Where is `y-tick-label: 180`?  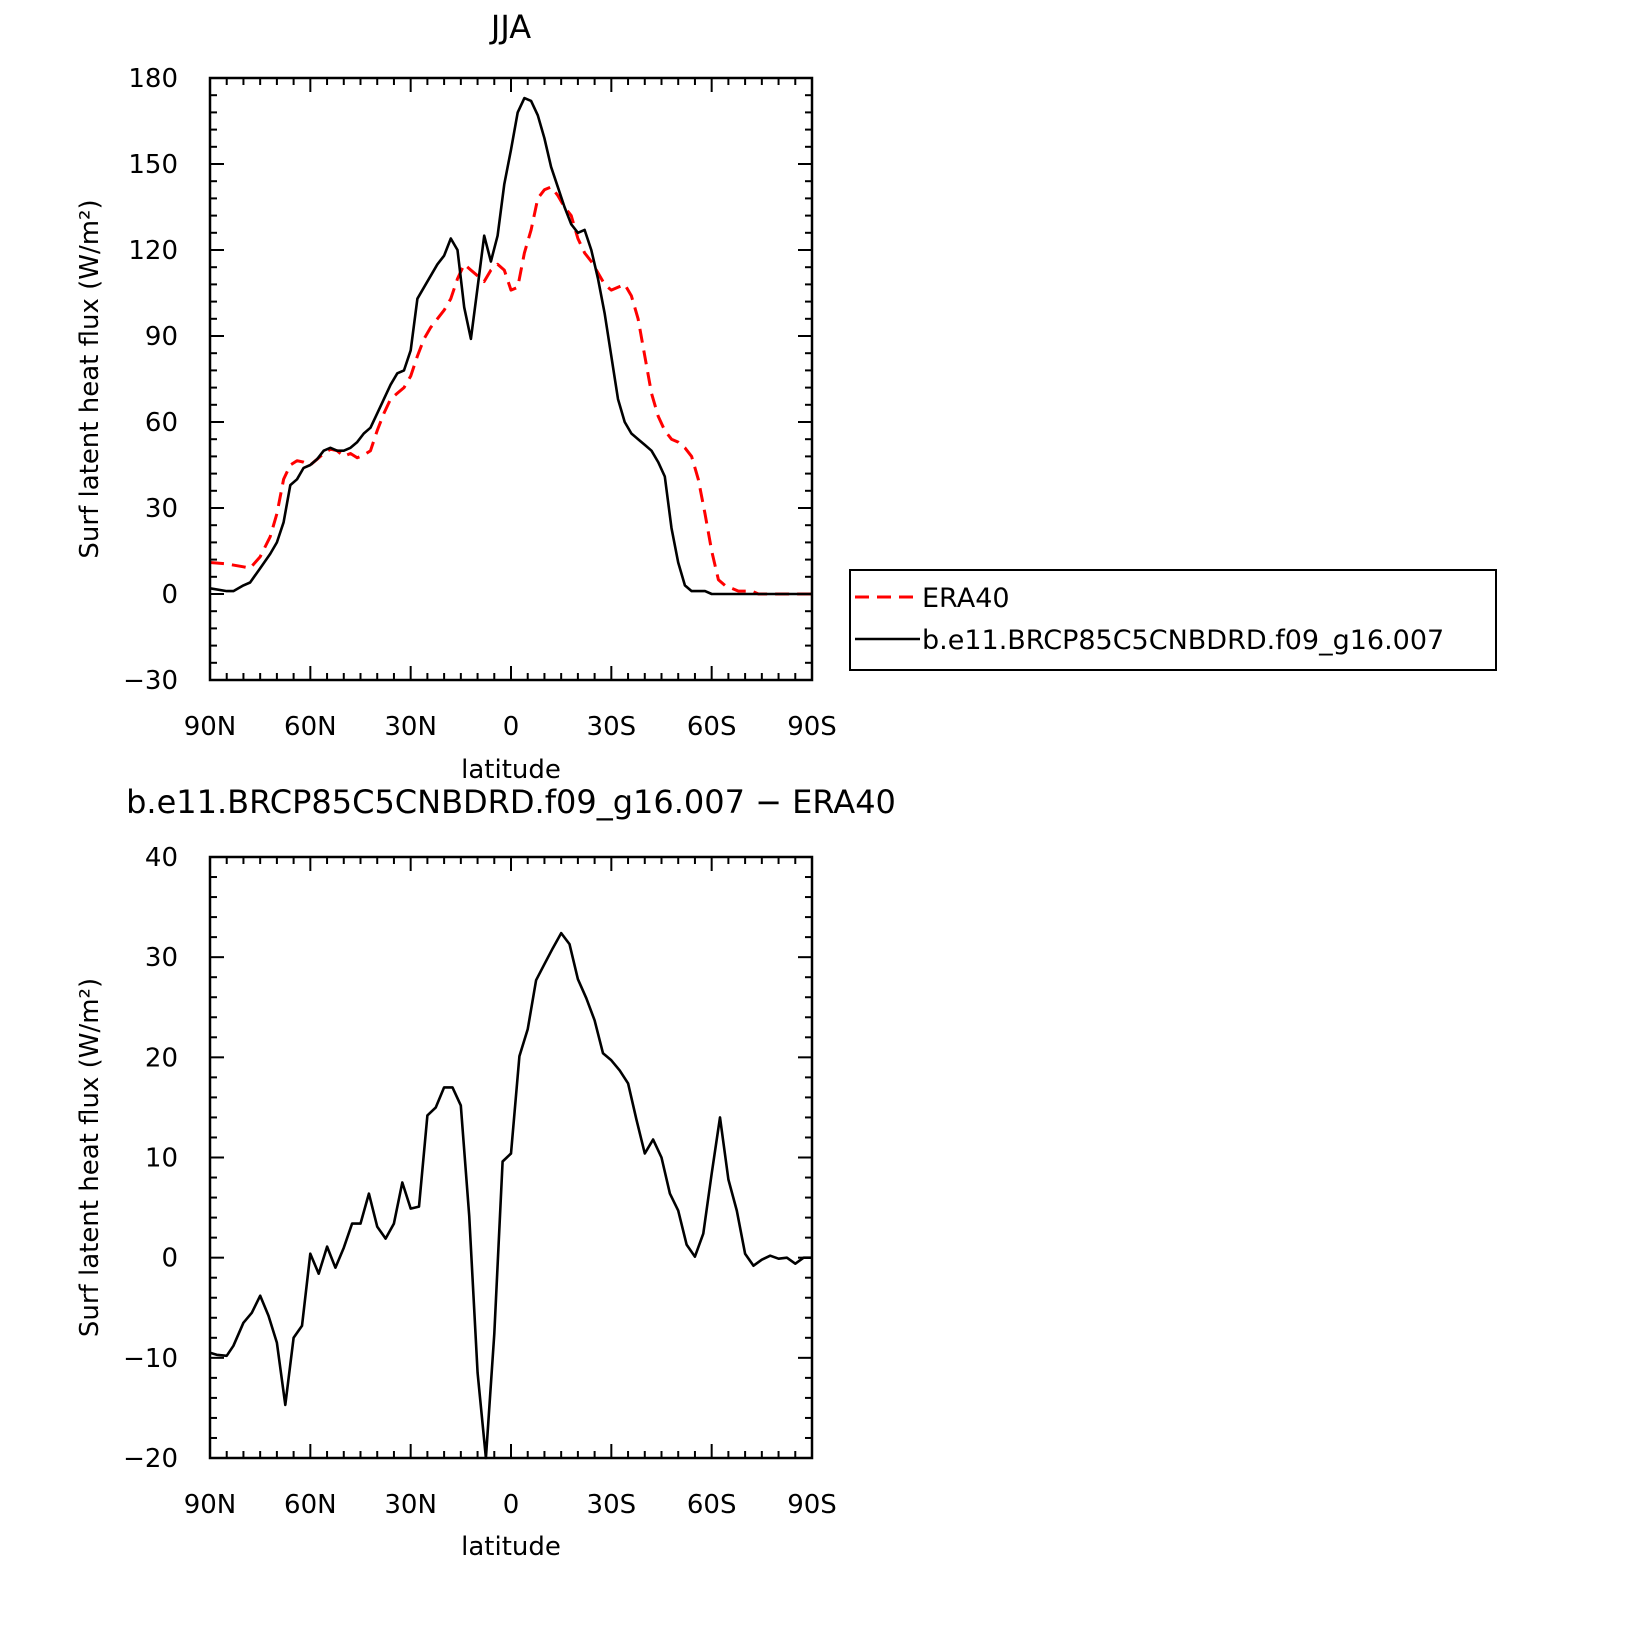 y-tick-label: 180 is located at coordinates (153, 79).